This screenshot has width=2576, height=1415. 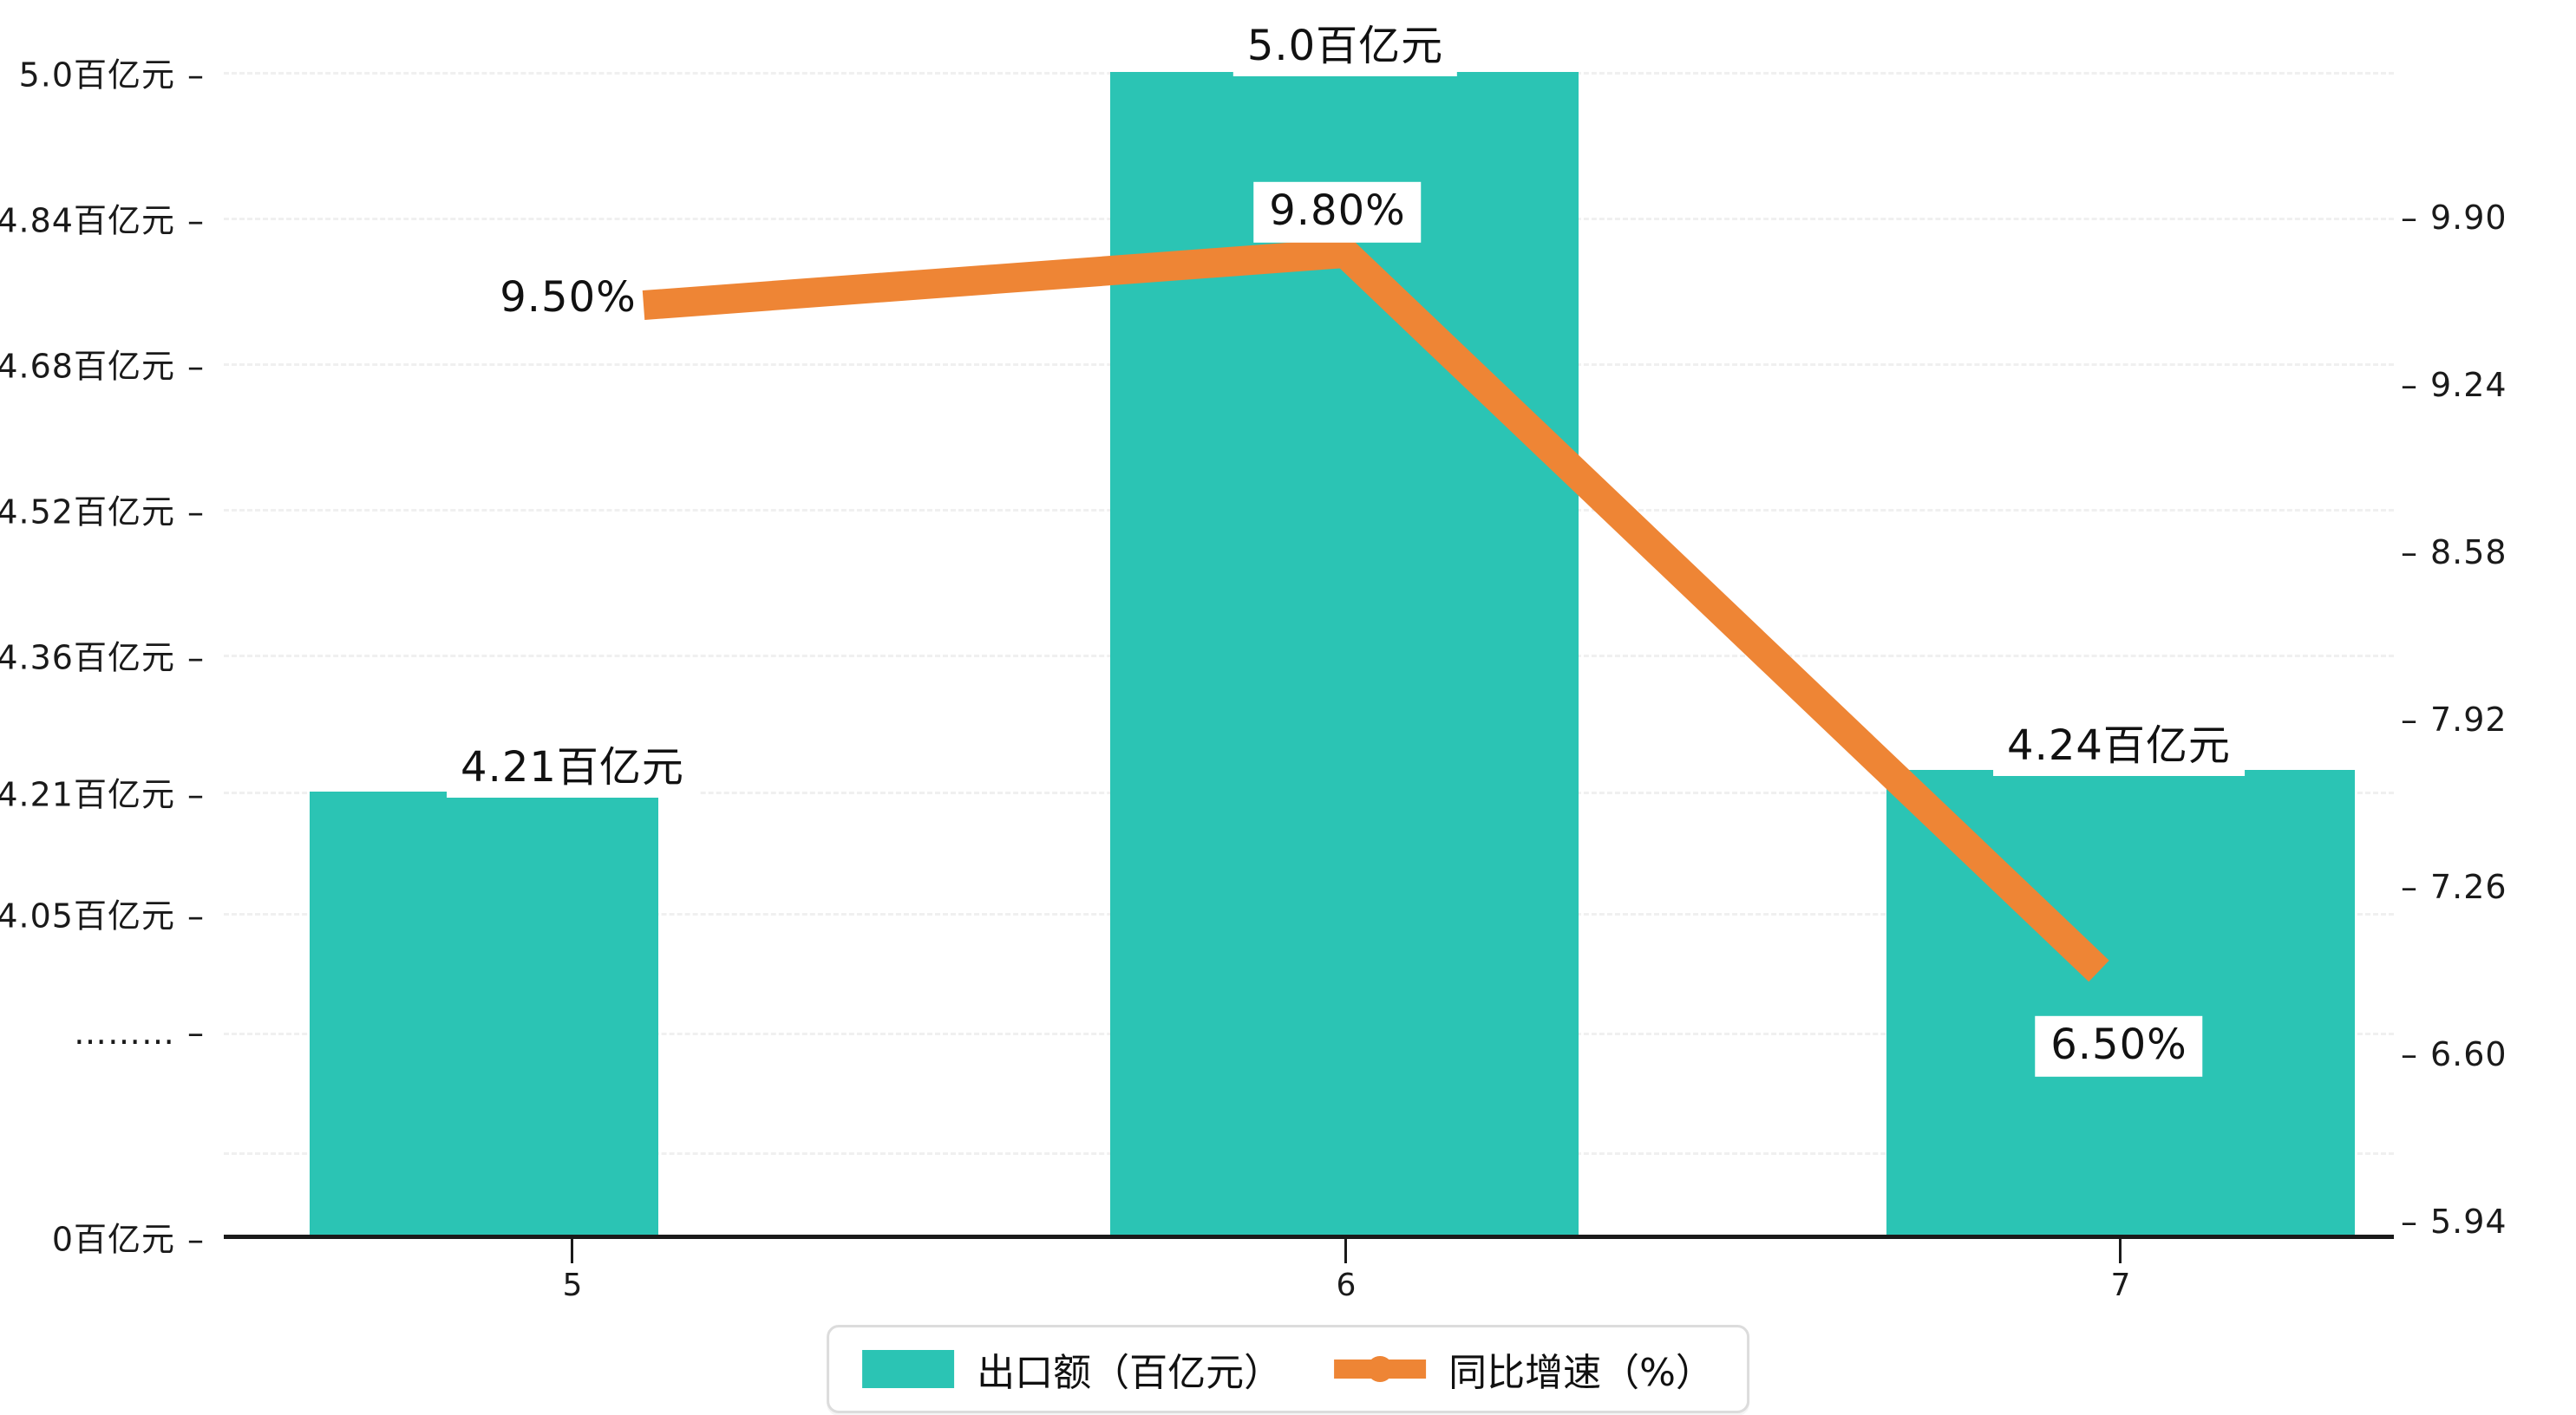 I want to click on line-value-label-6: 9.80%, so click(x=1337, y=212).